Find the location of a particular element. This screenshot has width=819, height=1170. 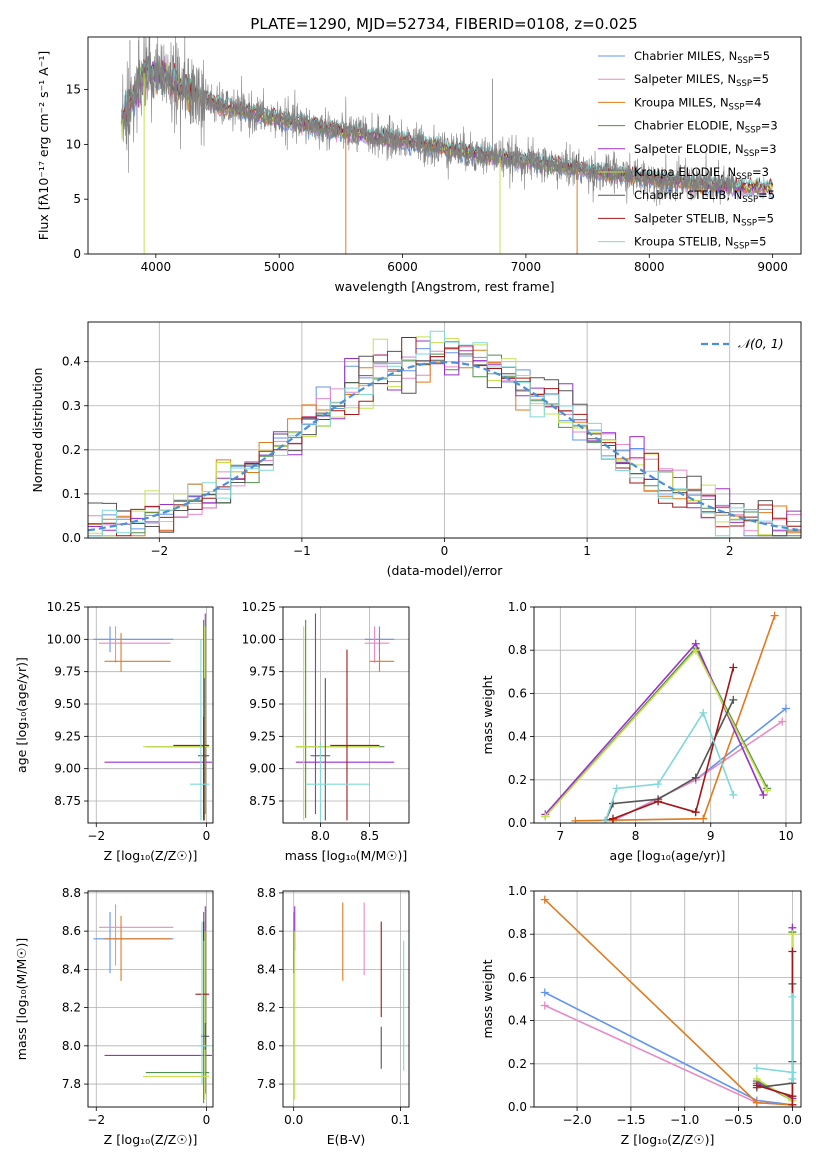

age_weight-ytick-label-3: 0.6 is located at coordinates (517, 693).